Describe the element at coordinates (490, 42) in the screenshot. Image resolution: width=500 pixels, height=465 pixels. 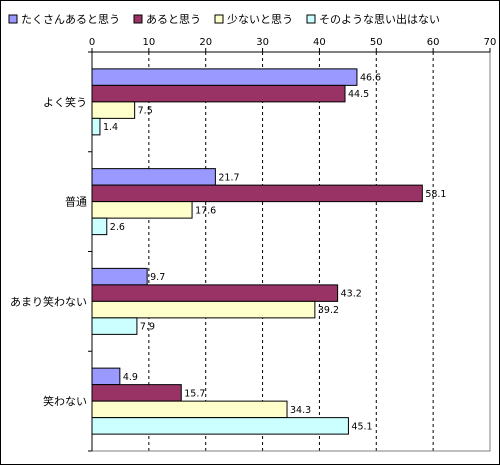
I see `x-tick-label-70: 70` at that location.